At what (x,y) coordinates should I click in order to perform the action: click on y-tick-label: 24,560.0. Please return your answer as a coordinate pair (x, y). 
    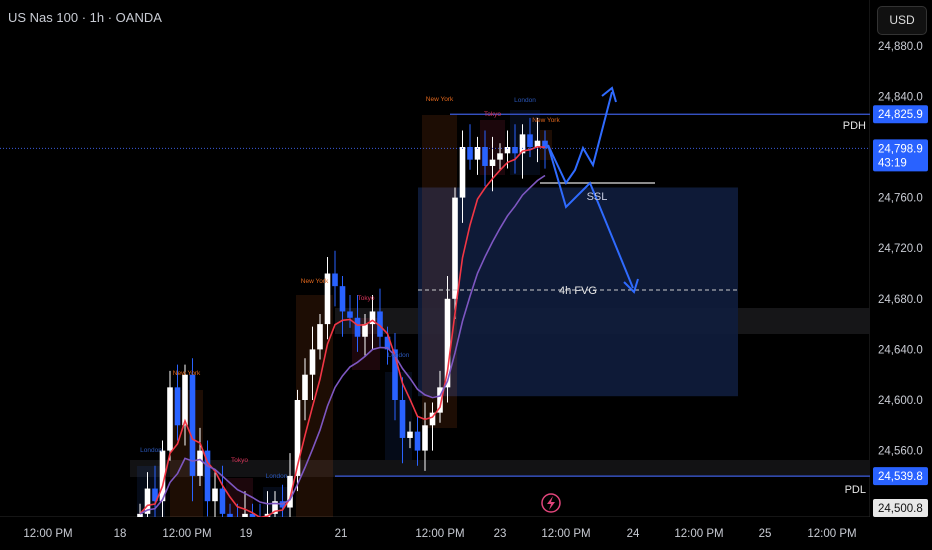
    Looking at the image, I should click on (900, 452).